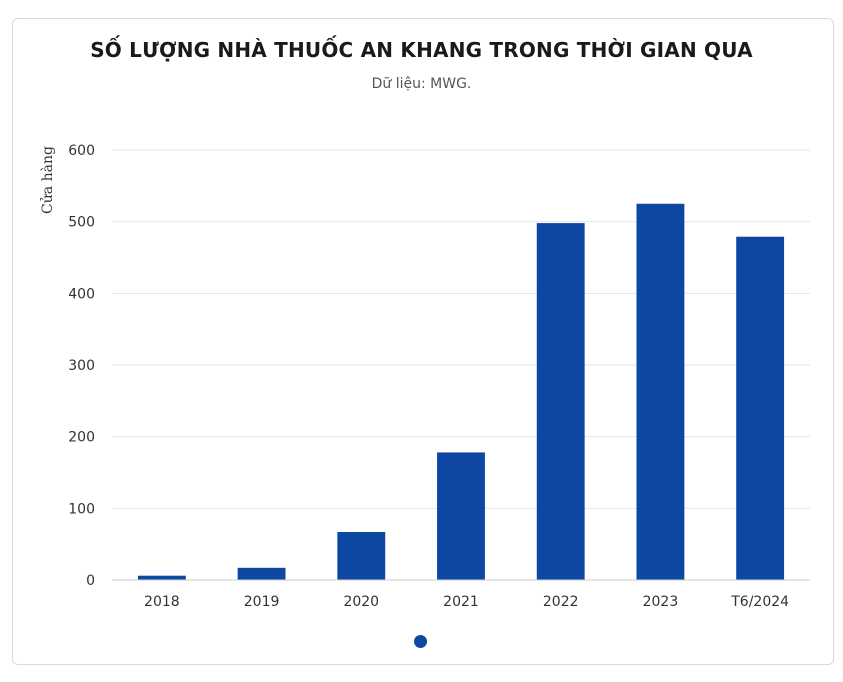 The image size is (843, 682). I want to click on bar-2019, so click(261, 573).